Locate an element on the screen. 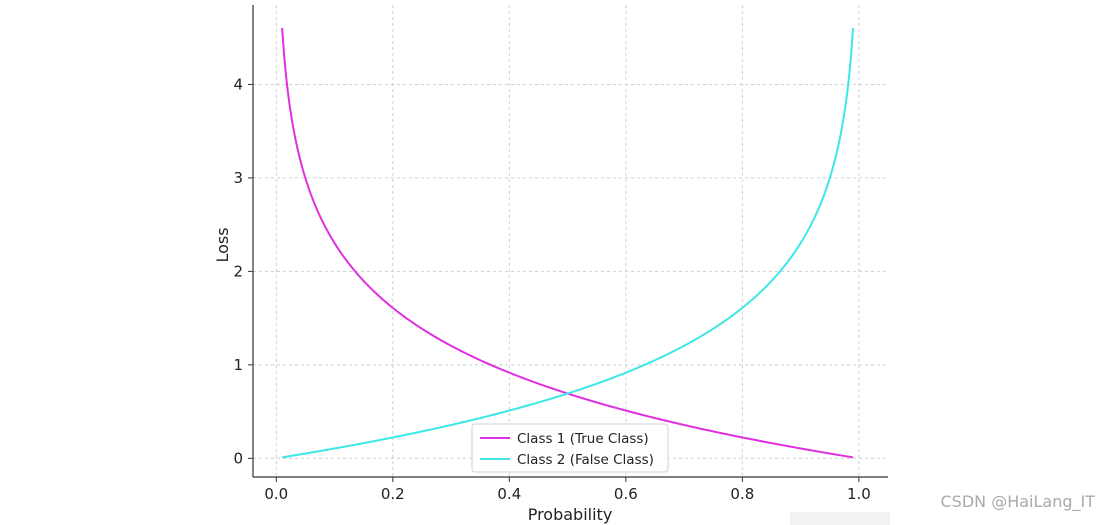 Image resolution: width=1101 pixels, height=525 pixels. legend-label: Class 2 (False Class) is located at coordinates (585, 460).